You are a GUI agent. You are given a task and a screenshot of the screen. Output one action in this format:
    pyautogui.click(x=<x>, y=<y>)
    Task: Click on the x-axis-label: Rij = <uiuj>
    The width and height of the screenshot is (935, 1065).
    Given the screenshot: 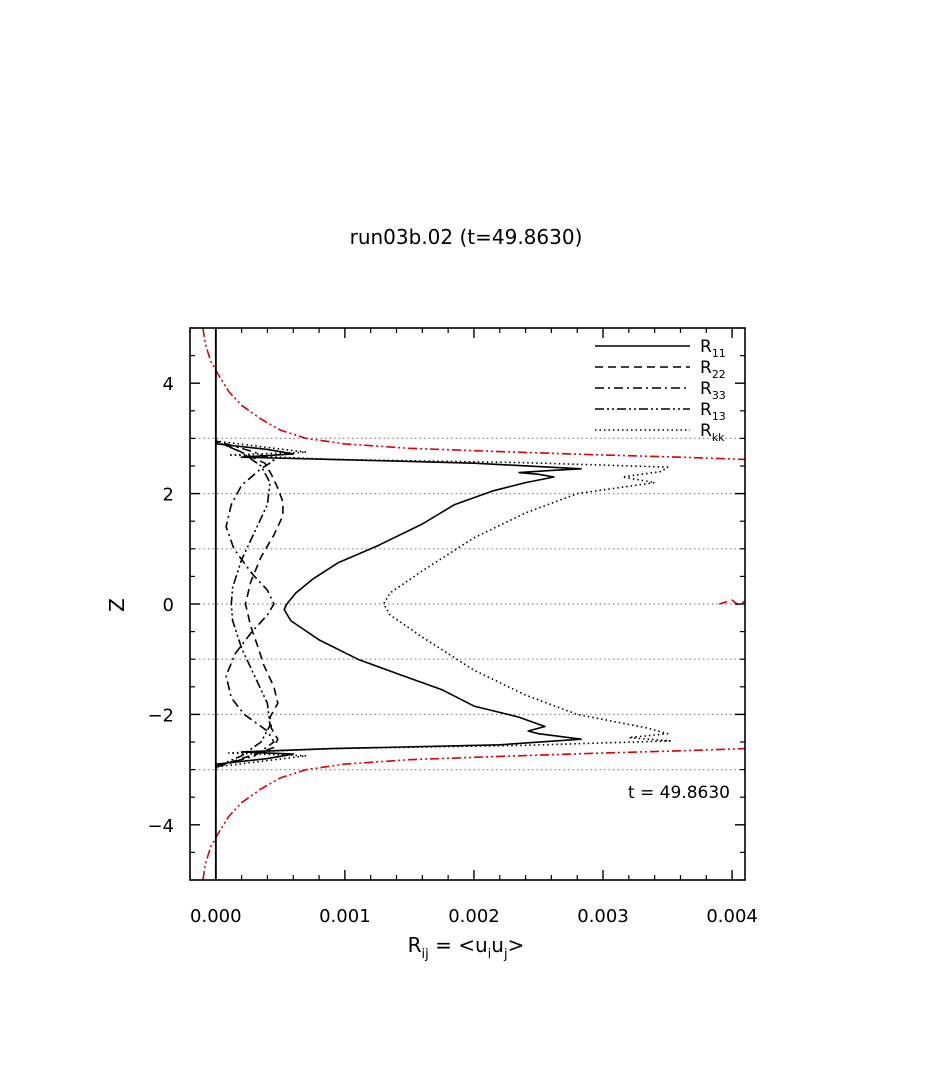 What is the action you would take?
    pyautogui.click(x=466, y=947)
    